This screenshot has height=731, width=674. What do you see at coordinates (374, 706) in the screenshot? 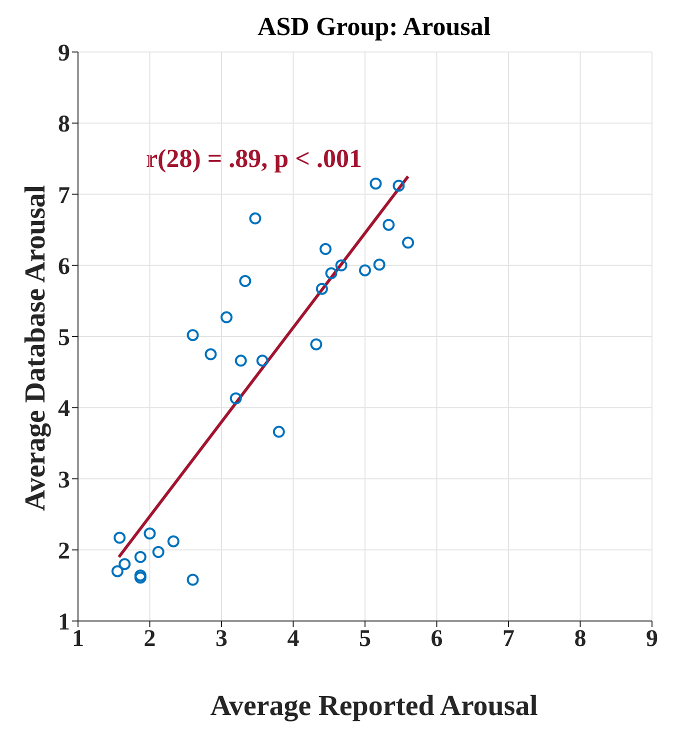
I see `x-axis-title: Average Reported Arousal` at bounding box center [374, 706].